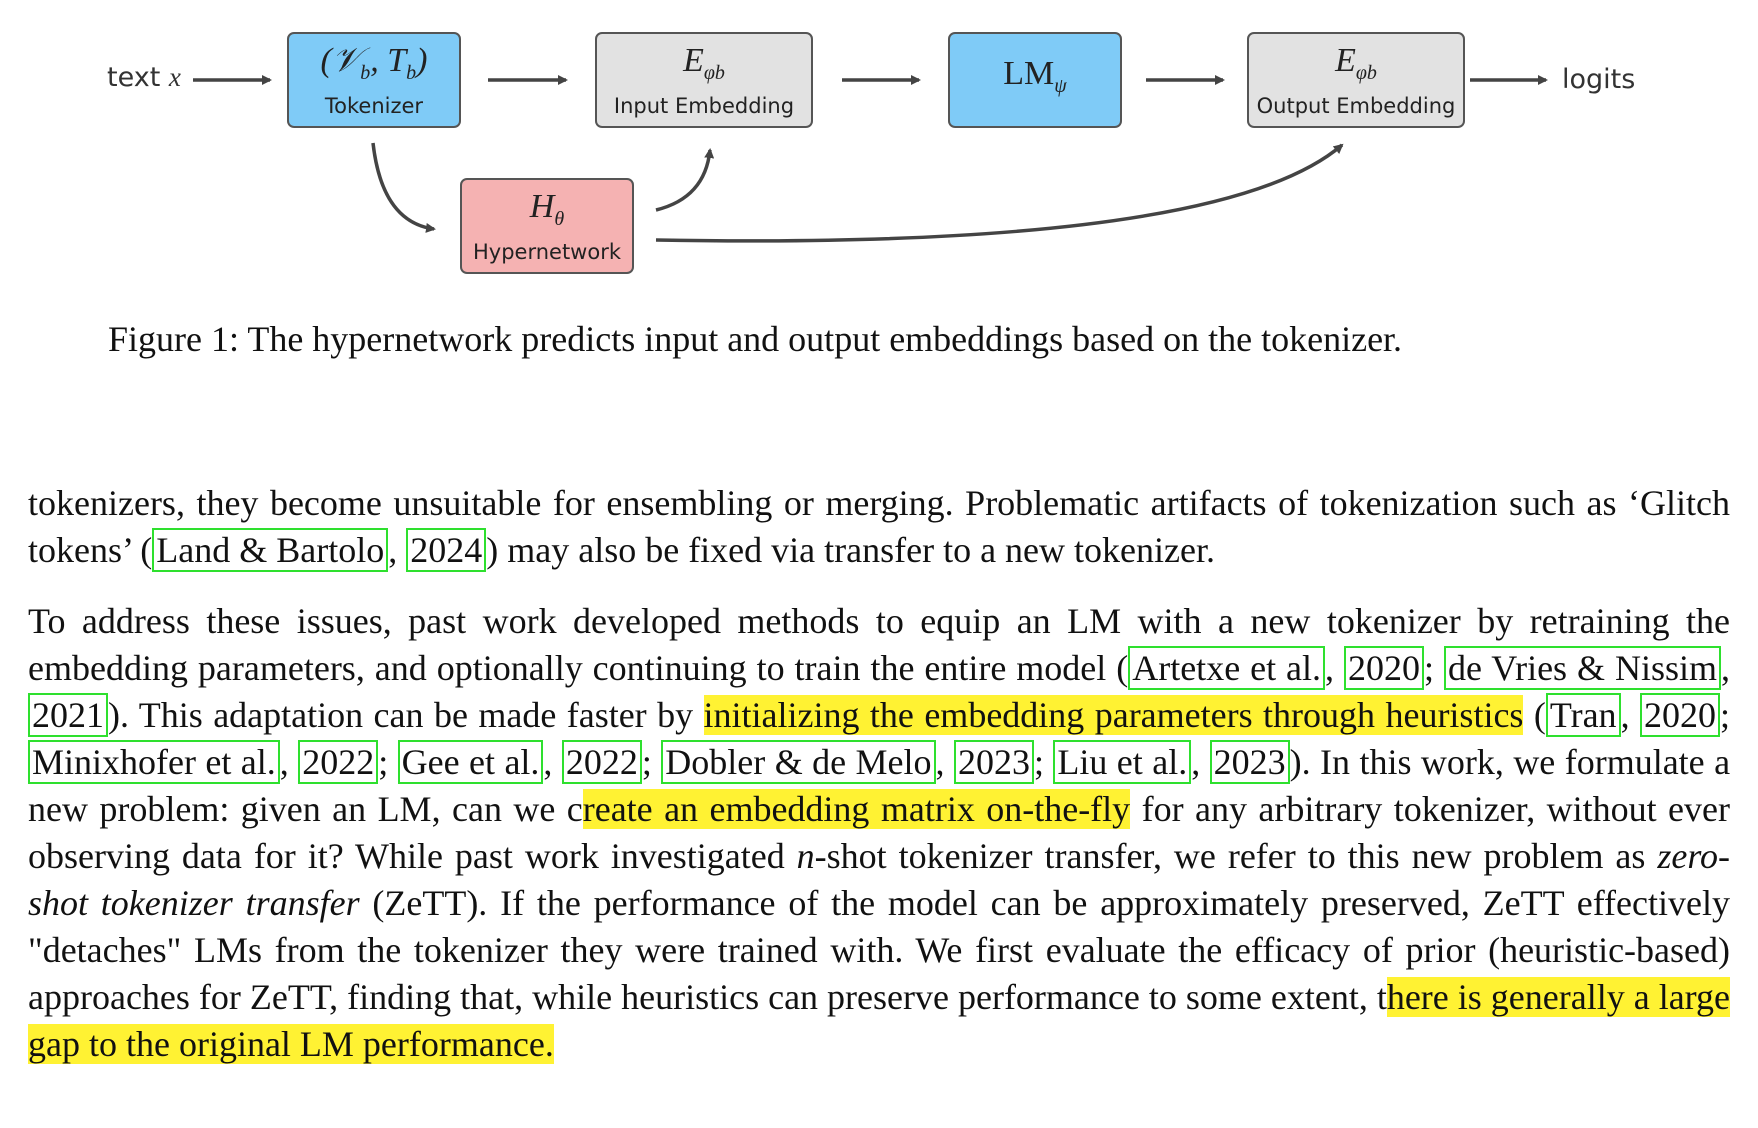  I want to click on citation-link: Artetxe et al., so click(1227, 668).